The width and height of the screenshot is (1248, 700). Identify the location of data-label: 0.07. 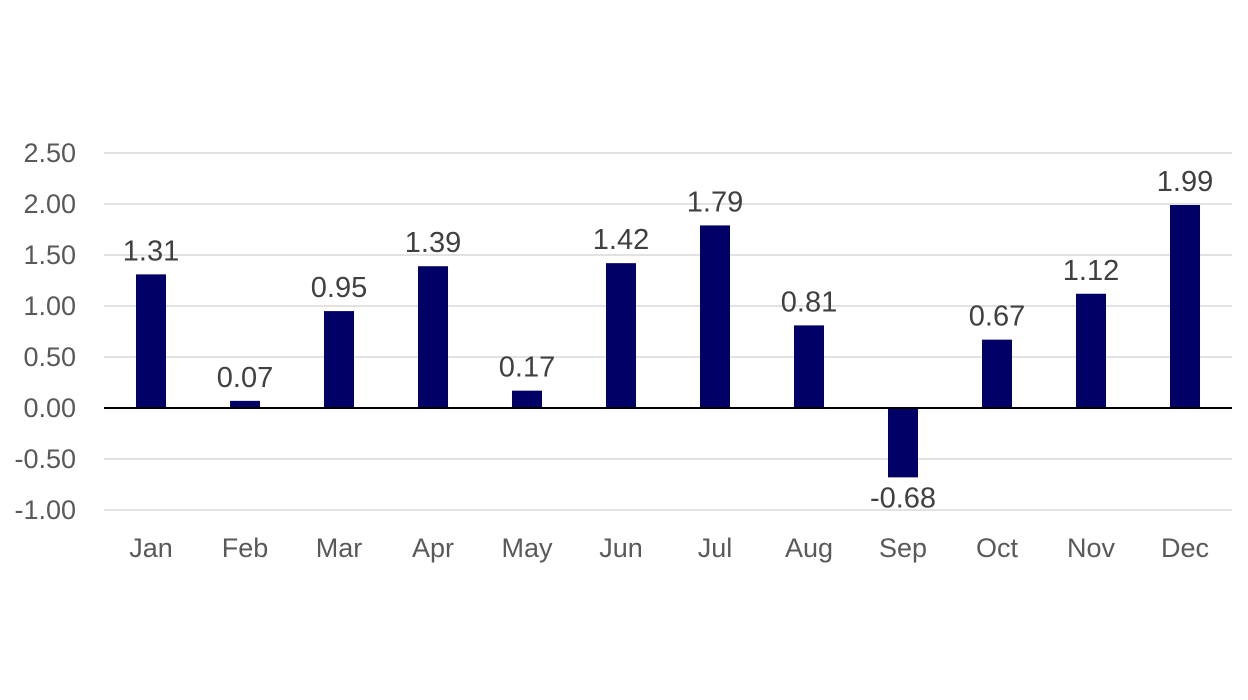
(245, 378).